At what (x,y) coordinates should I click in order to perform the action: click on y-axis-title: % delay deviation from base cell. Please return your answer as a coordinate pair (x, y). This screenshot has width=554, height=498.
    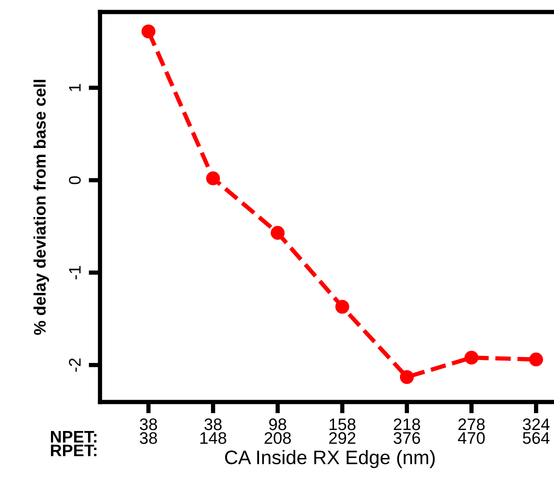
    Looking at the image, I should click on (42, 207).